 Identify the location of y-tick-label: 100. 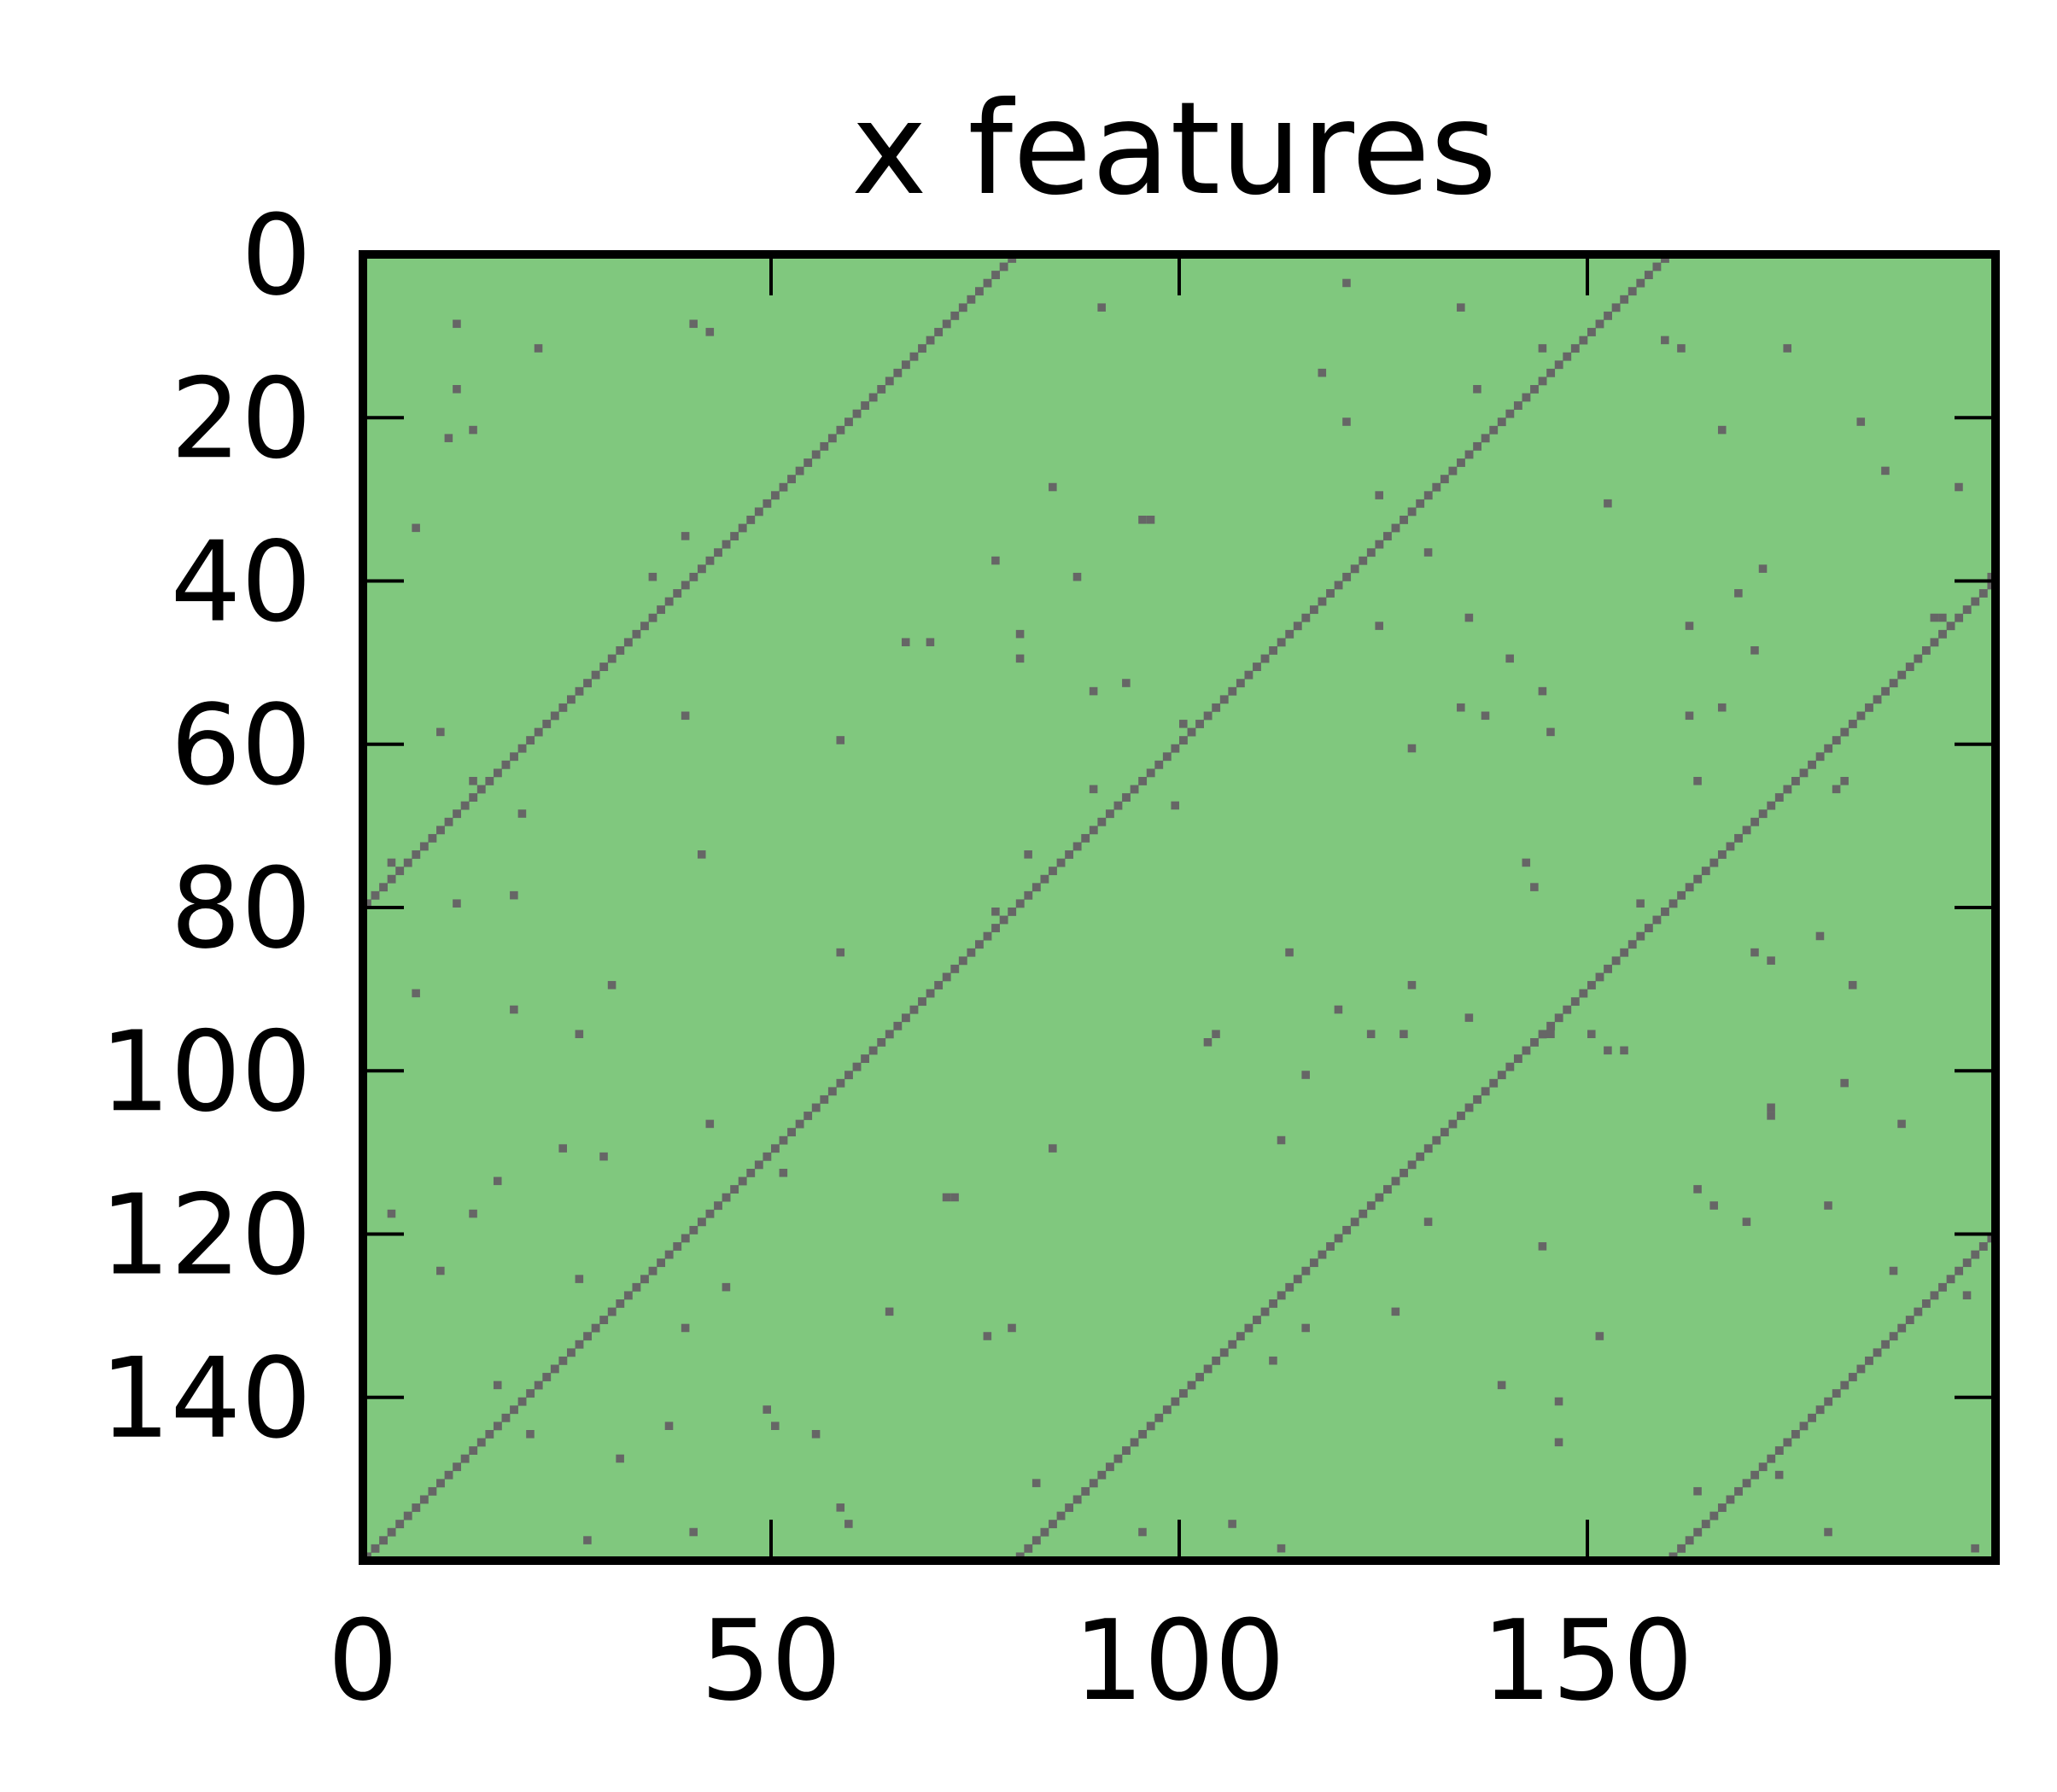
(206, 1071).